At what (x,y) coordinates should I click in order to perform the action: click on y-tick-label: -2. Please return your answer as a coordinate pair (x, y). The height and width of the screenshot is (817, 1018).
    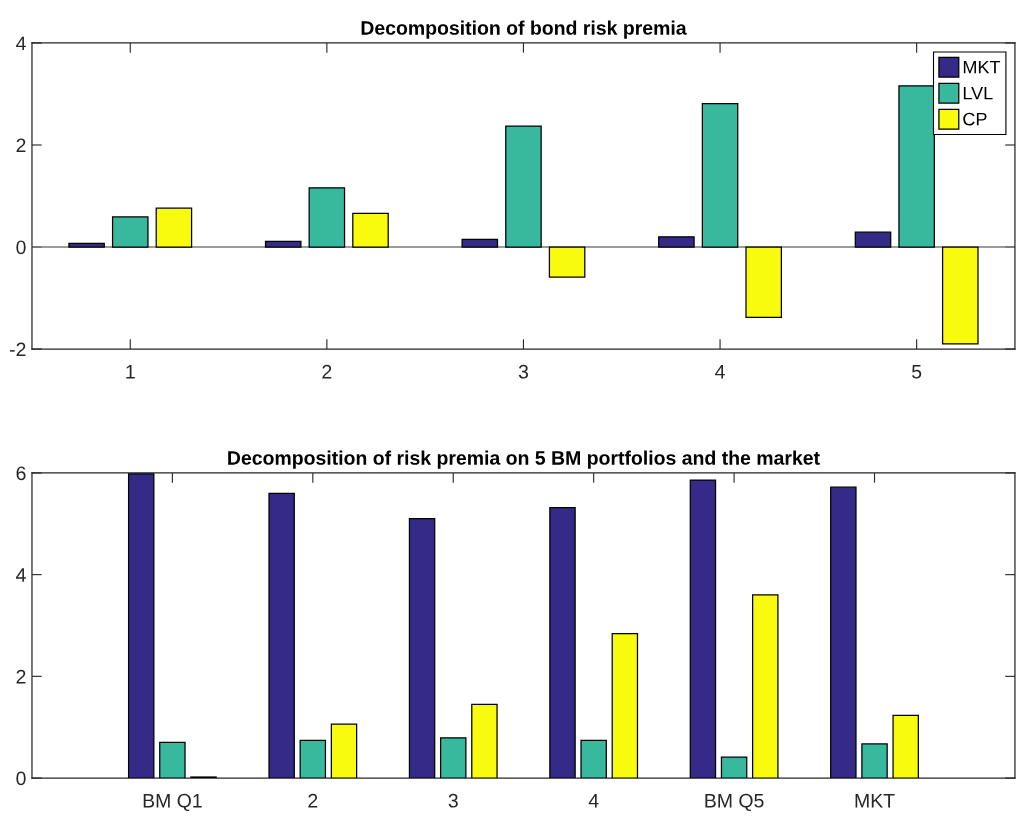
    Looking at the image, I should click on (17, 349).